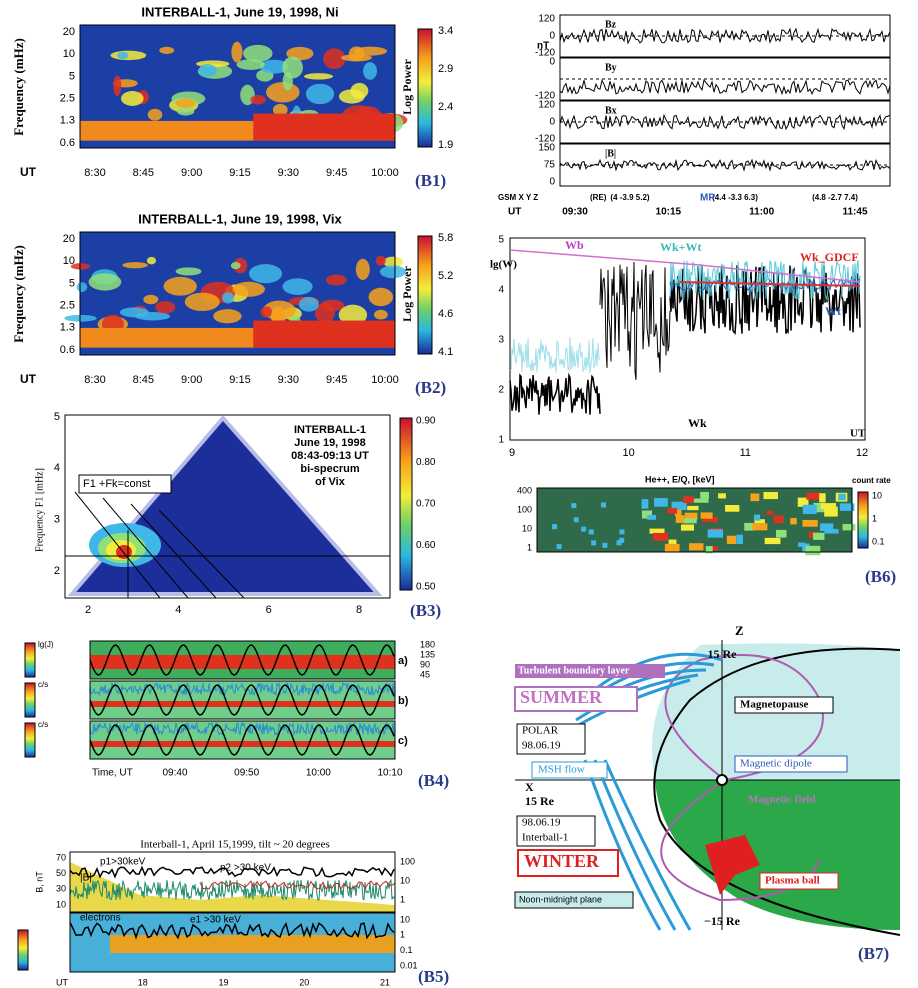  What do you see at coordinates (739, 630) in the screenshot?
I see `label: Z` at bounding box center [739, 630].